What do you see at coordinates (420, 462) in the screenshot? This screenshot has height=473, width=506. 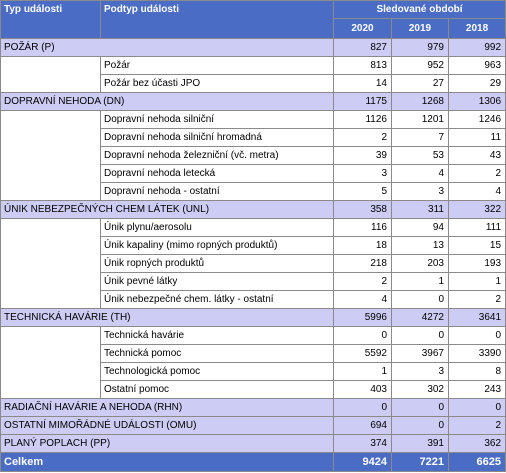 I see `total-value: 7221` at bounding box center [420, 462].